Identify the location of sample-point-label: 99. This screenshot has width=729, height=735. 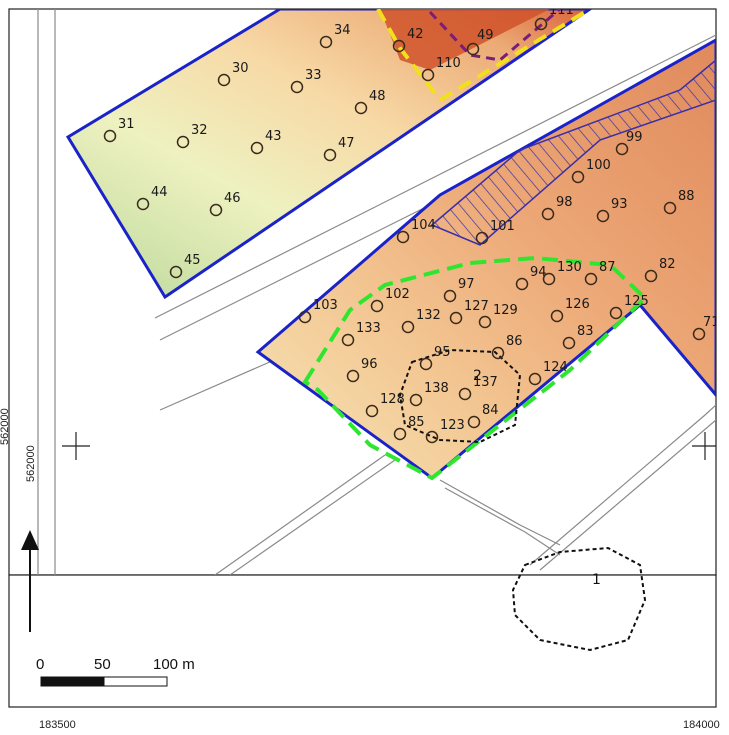
(634, 137).